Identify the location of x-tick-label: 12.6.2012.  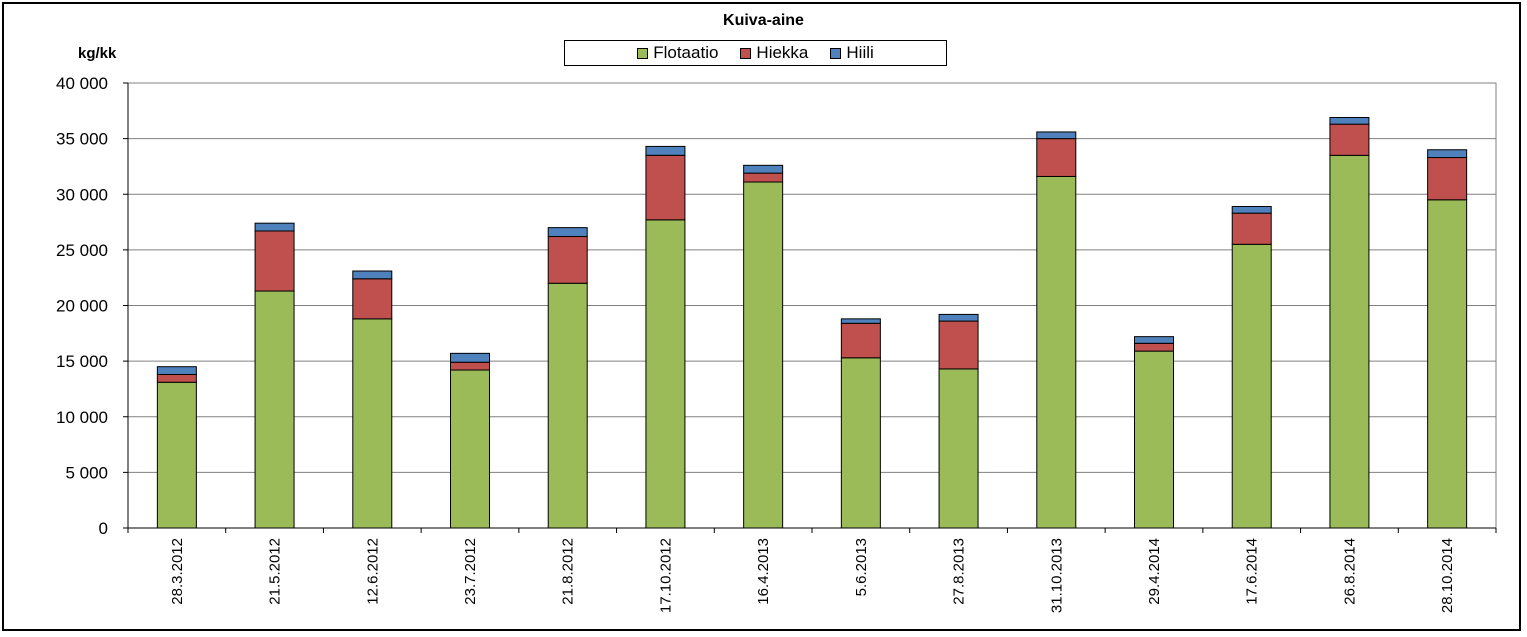
(372, 571).